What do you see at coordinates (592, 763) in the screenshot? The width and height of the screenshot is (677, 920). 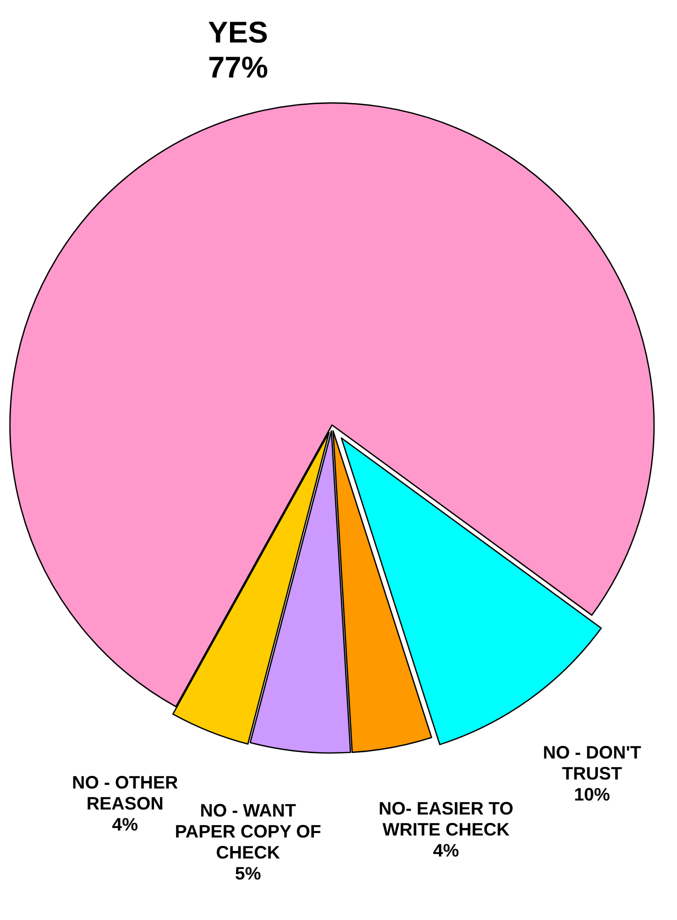 I see `slice-label: NO - DON'T TRUST` at bounding box center [592, 763].